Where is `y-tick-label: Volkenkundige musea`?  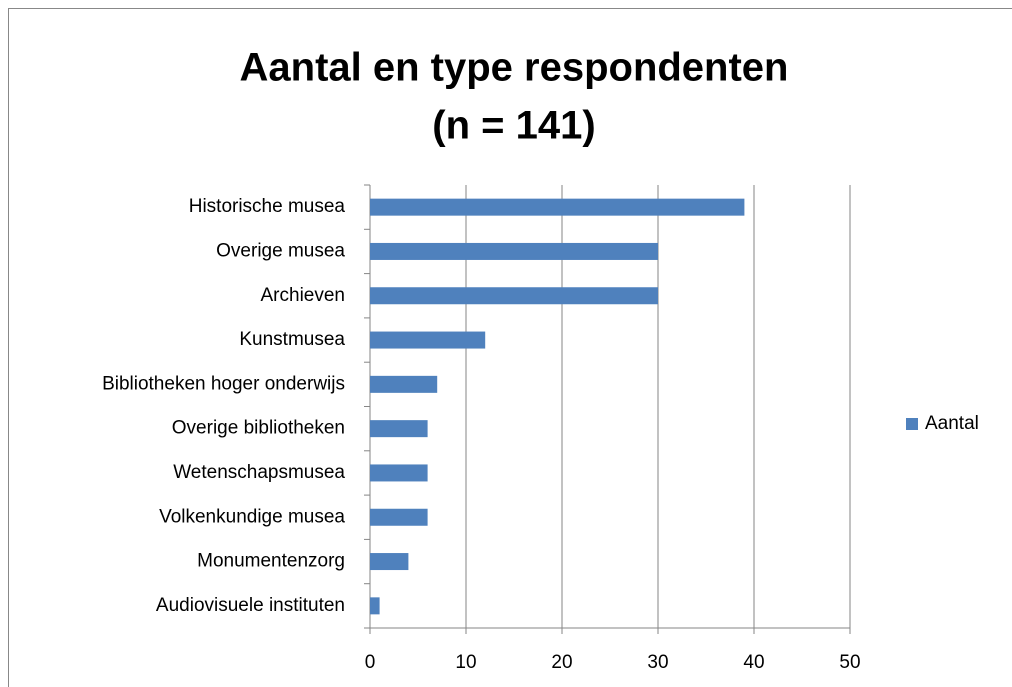 y-tick-label: Volkenkundige musea is located at coordinates (252, 516).